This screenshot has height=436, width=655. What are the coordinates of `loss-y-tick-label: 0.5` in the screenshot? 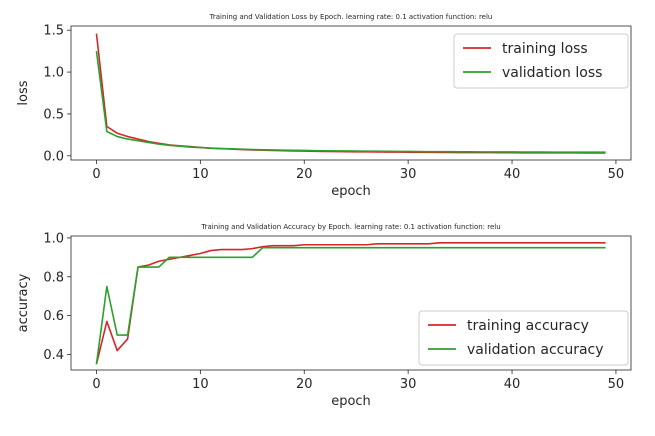 It's located at (53, 114).